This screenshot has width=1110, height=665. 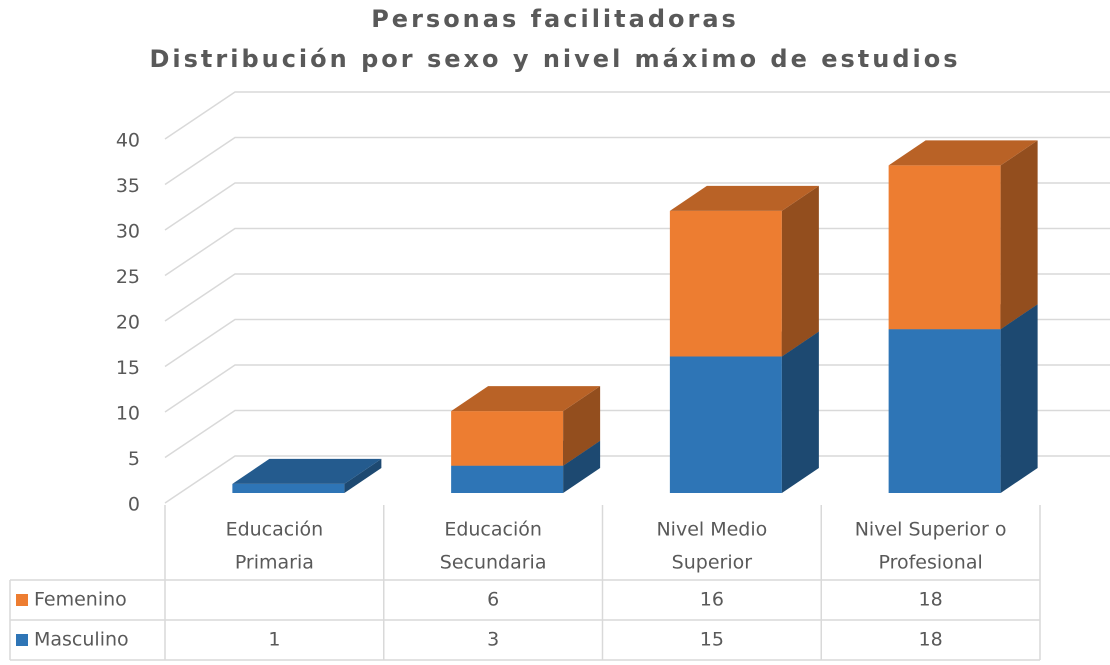 What do you see at coordinates (128, 368) in the screenshot?
I see `y-tick-label: 15` at bounding box center [128, 368].